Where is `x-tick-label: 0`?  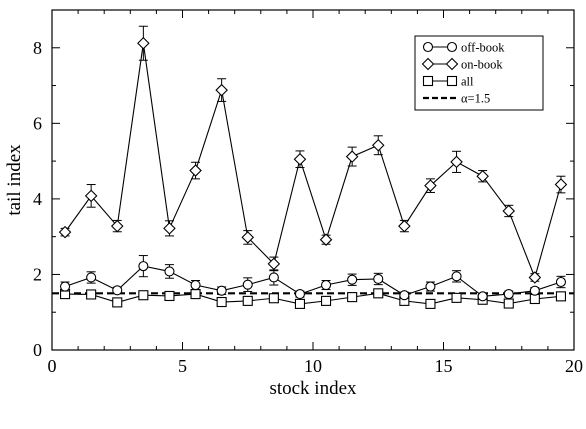
x-tick-label: 0 is located at coordinates (52, 366).